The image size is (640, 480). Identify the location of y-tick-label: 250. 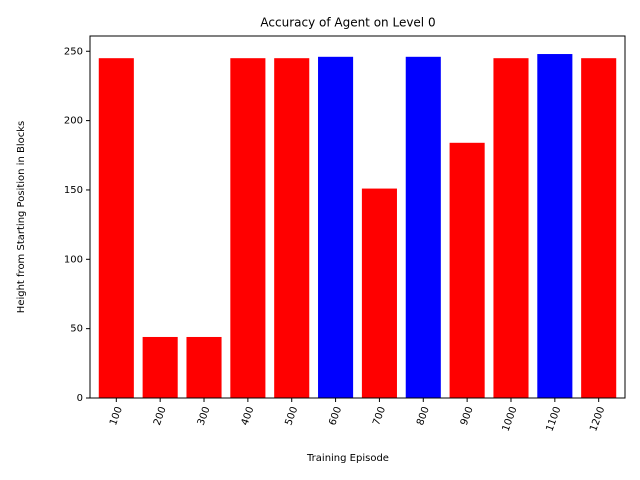
(73, 51).